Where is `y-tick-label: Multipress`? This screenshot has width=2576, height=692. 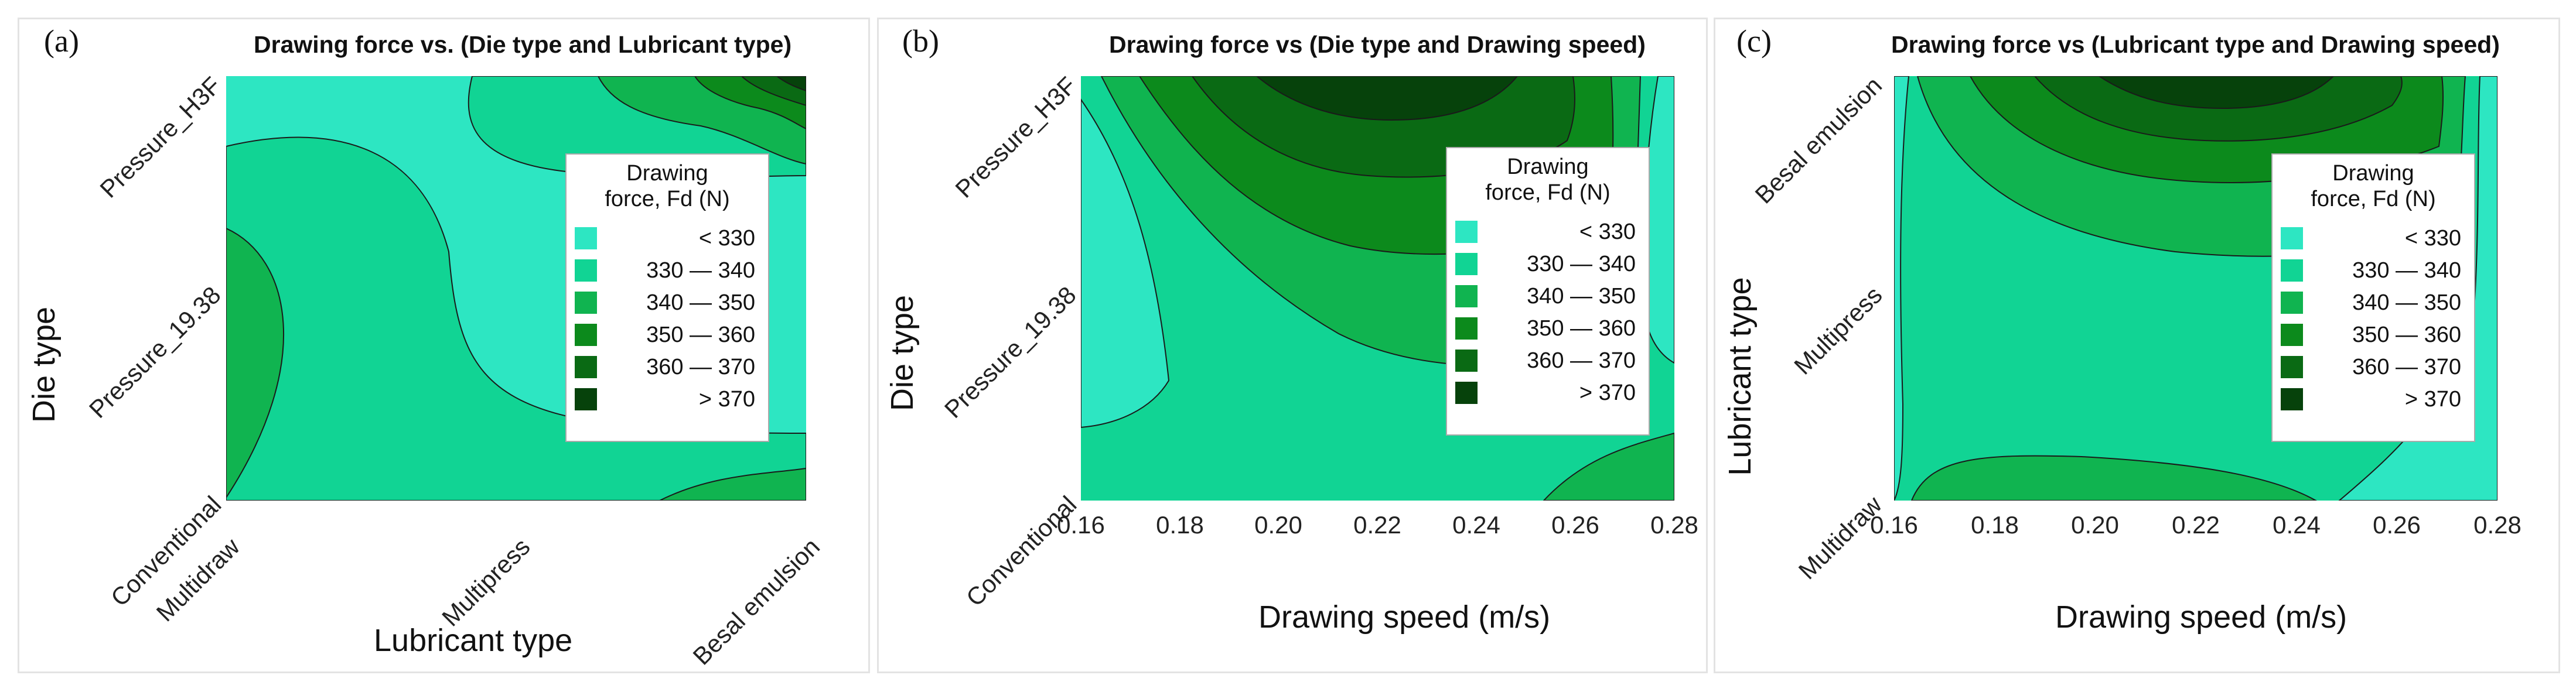 y-tick-label: Multipress is located at coordinates (1838, 331).